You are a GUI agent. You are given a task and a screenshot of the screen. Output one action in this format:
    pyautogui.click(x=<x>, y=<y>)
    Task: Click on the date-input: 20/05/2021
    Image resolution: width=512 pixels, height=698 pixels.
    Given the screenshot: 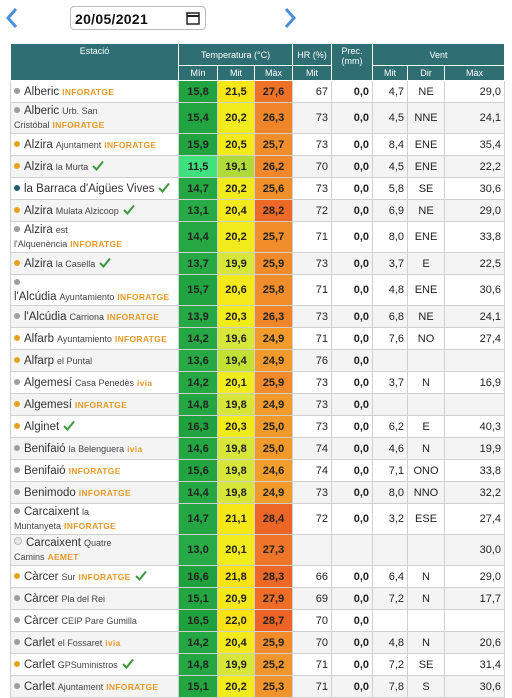 What is the action you would take?
    pyautogui.click(x=138, y=18)
    